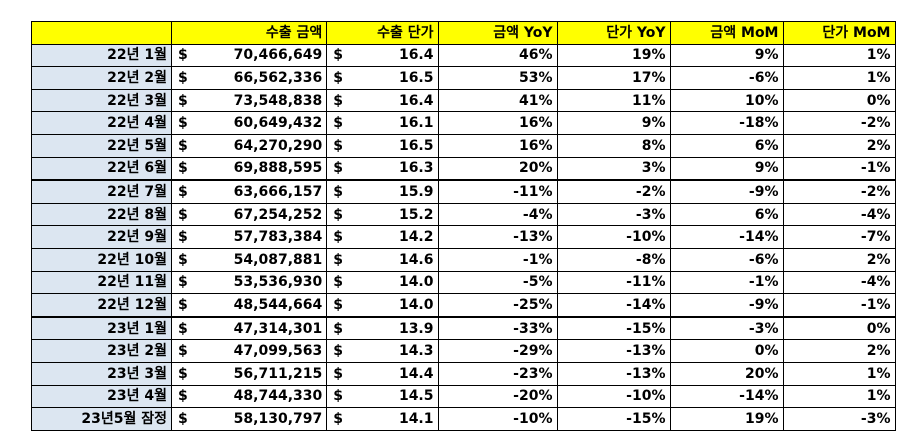 Image resolution: width=922 pixels, height=448 pixels. What do you see at coordinates (613, 237) in the screenshot?
I see `price-yoy-cell: -10%` at bounding box center [613, 237].